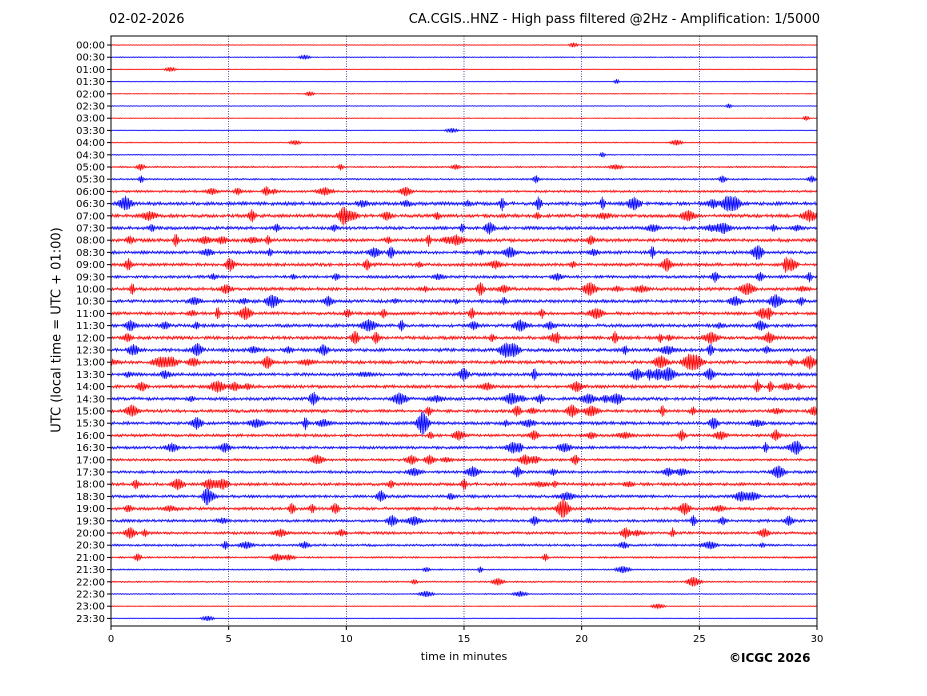  What do you see at coordinates (90, 192) in the screenshot?
I see `y-tick-label-0600: 06:00` at bounding box center [90, 192].